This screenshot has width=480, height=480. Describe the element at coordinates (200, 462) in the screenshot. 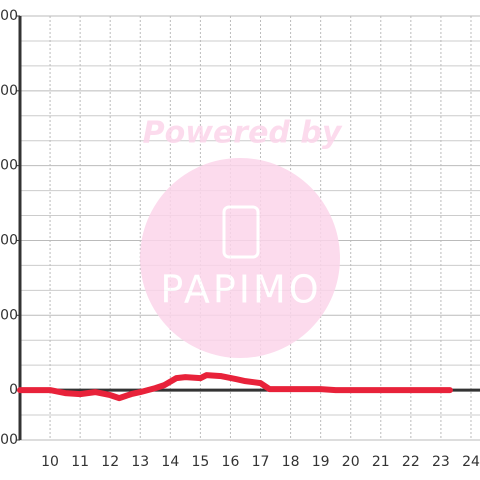

I see `x-tick-label: 15` at that location.